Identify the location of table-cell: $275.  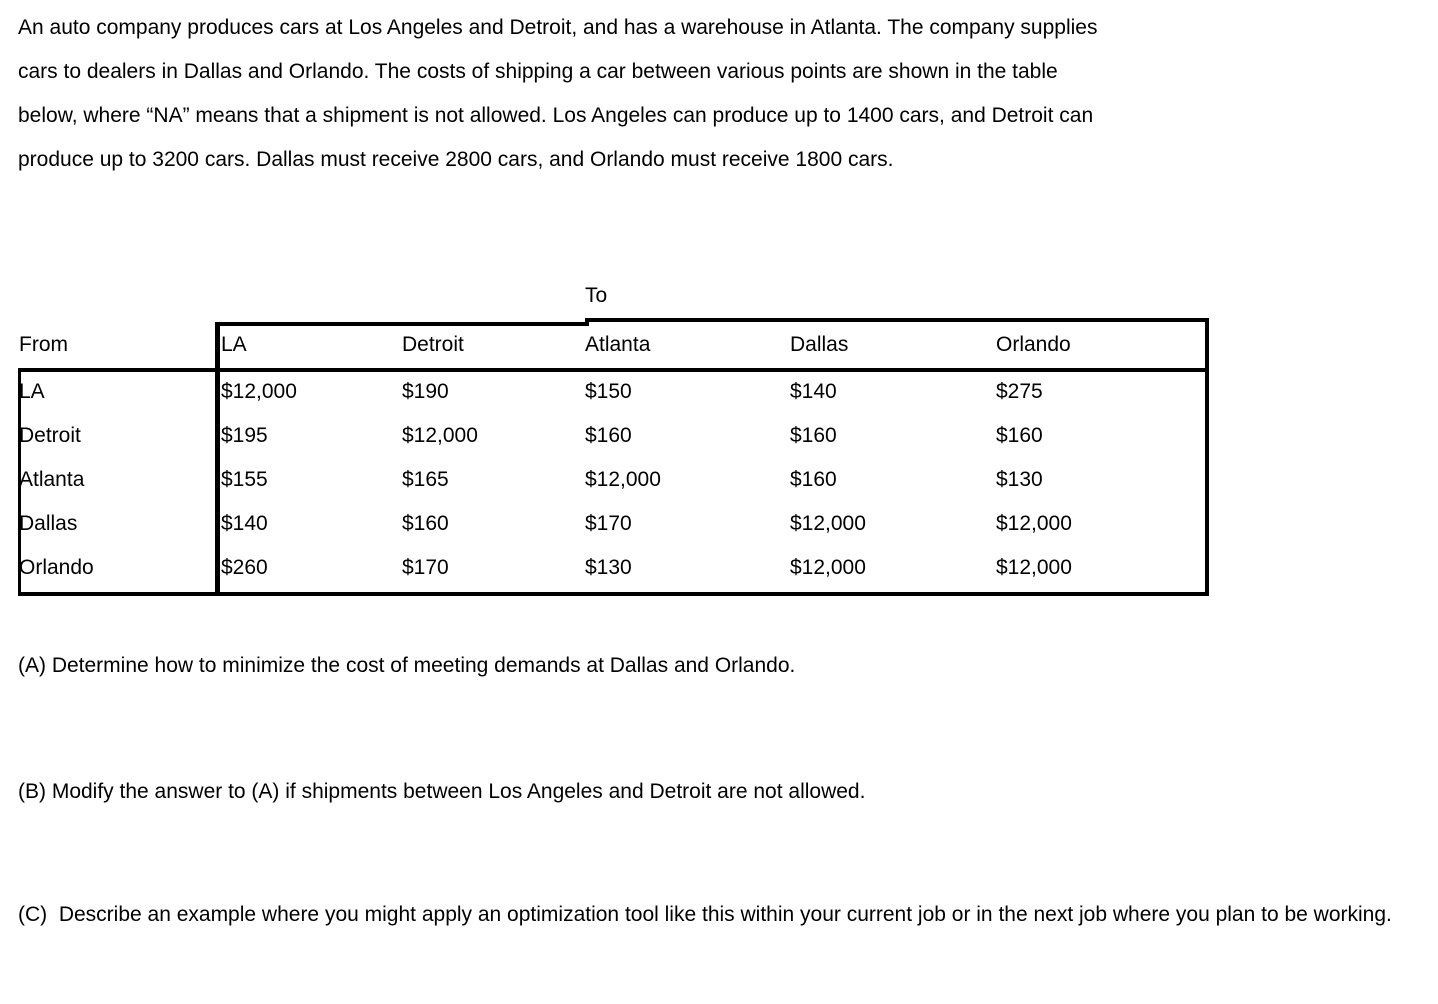
(1019, 391).